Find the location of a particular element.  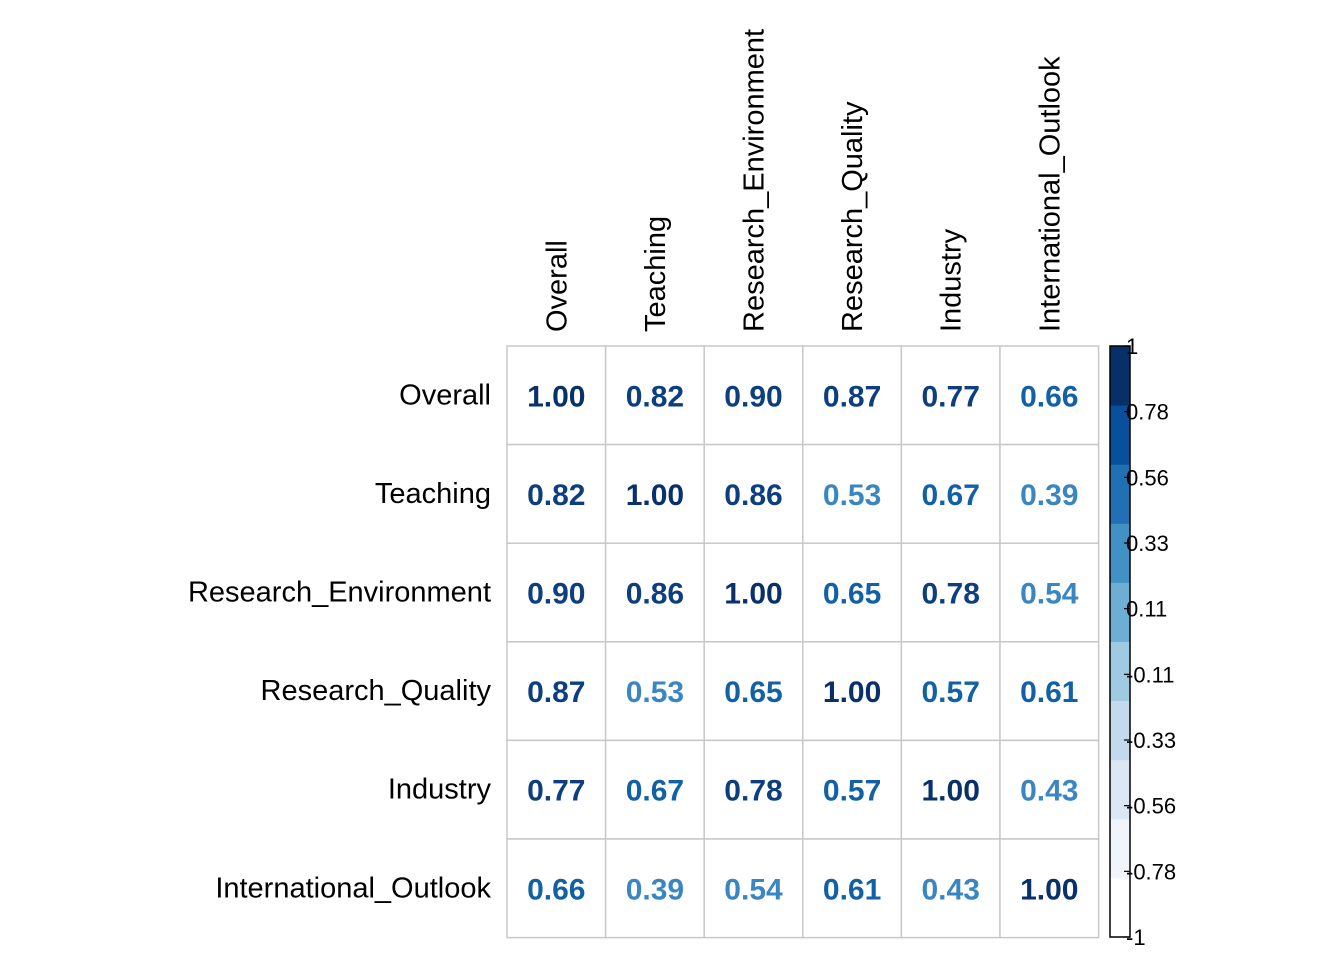

legend-tick-label: -1 is located at coordinates (1136, 937).